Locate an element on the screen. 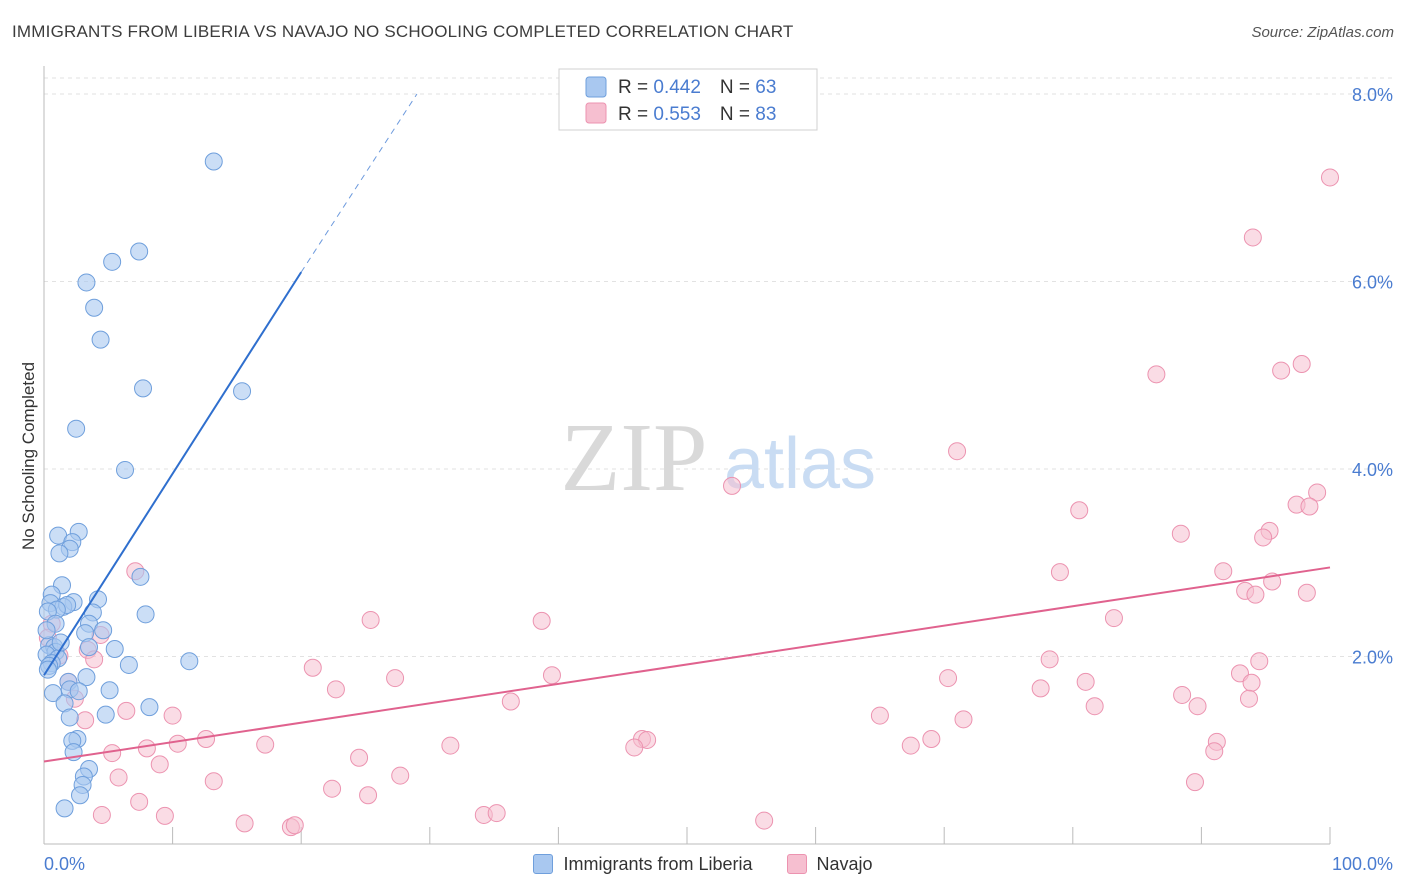 This screenshot has width=1406, height=892. legend-item-navajo: Navajo is located at coordinates (829, 864).